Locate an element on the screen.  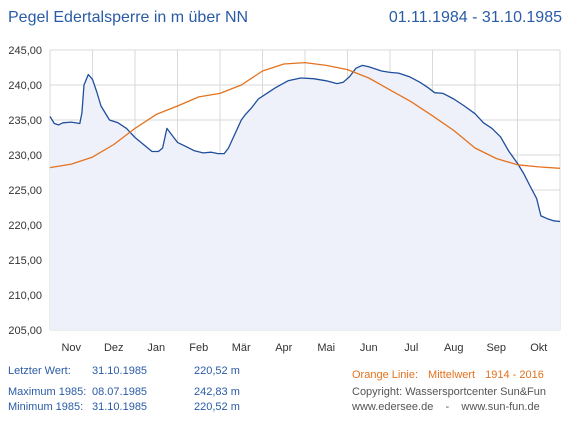
last-value-date: 31.10.1985 is located at coordinates (120, 371).